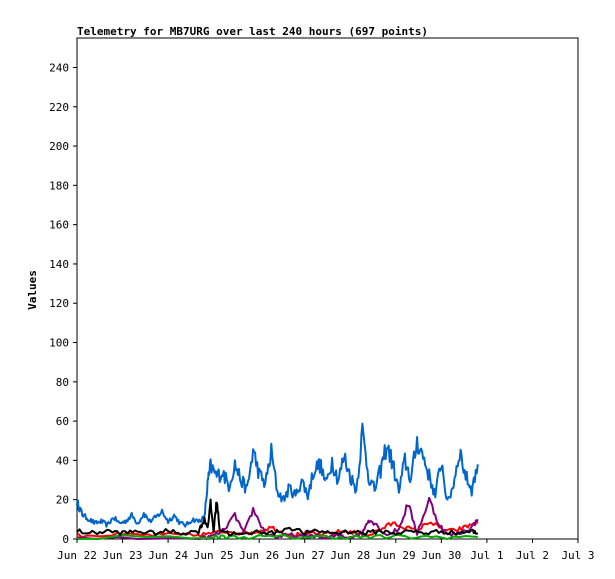 The width and height of the screenshot is (615, 579). Describe the element at coordinates (59, 67) in the screenshot. I see `y-tick-label: 240` at that location.